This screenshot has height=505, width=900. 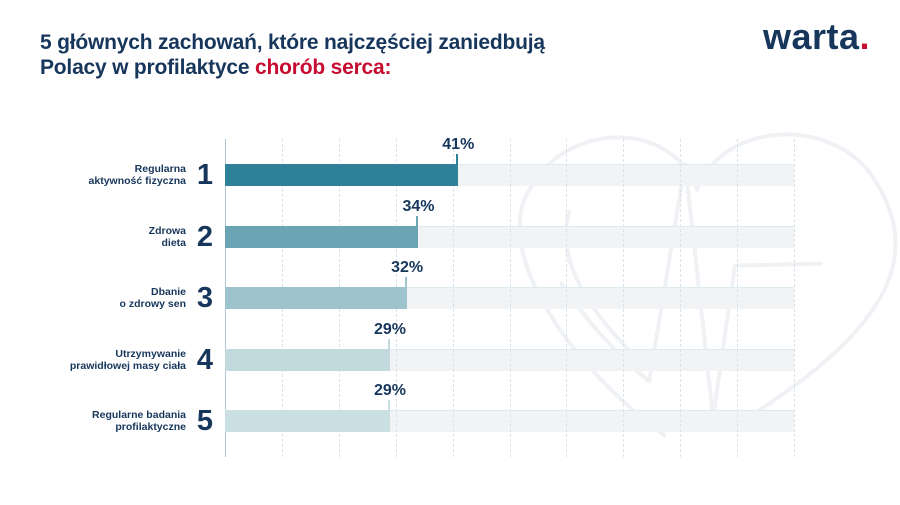 What do you see at coordinates (450, 348) in the screenshot?
I see `bar-row: Utrzymywanie prawidłowej masy ciała 4 29%` at bounding box center [450, 348].